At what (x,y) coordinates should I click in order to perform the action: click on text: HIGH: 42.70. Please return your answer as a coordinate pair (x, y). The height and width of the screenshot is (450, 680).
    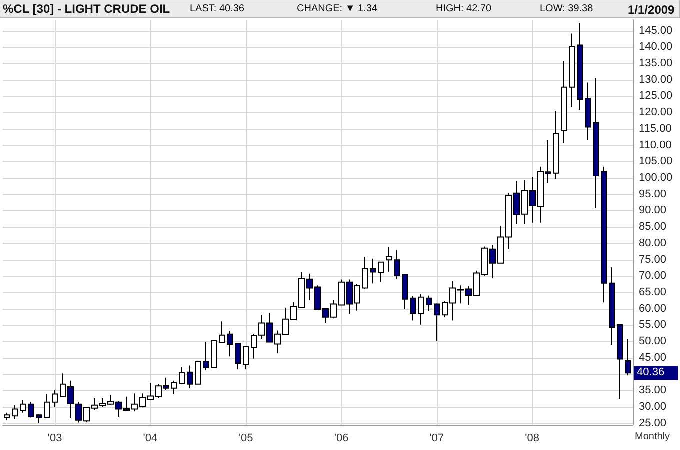
    Looking at the image, I should click on (464, 9).